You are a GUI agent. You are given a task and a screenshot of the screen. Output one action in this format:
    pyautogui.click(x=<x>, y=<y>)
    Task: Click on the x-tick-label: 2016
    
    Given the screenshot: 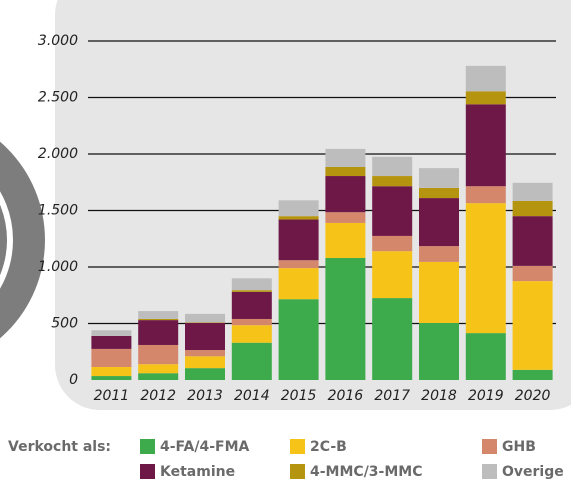 What is the action you would take?
    pyautogui.click(x=346, y=396)
    